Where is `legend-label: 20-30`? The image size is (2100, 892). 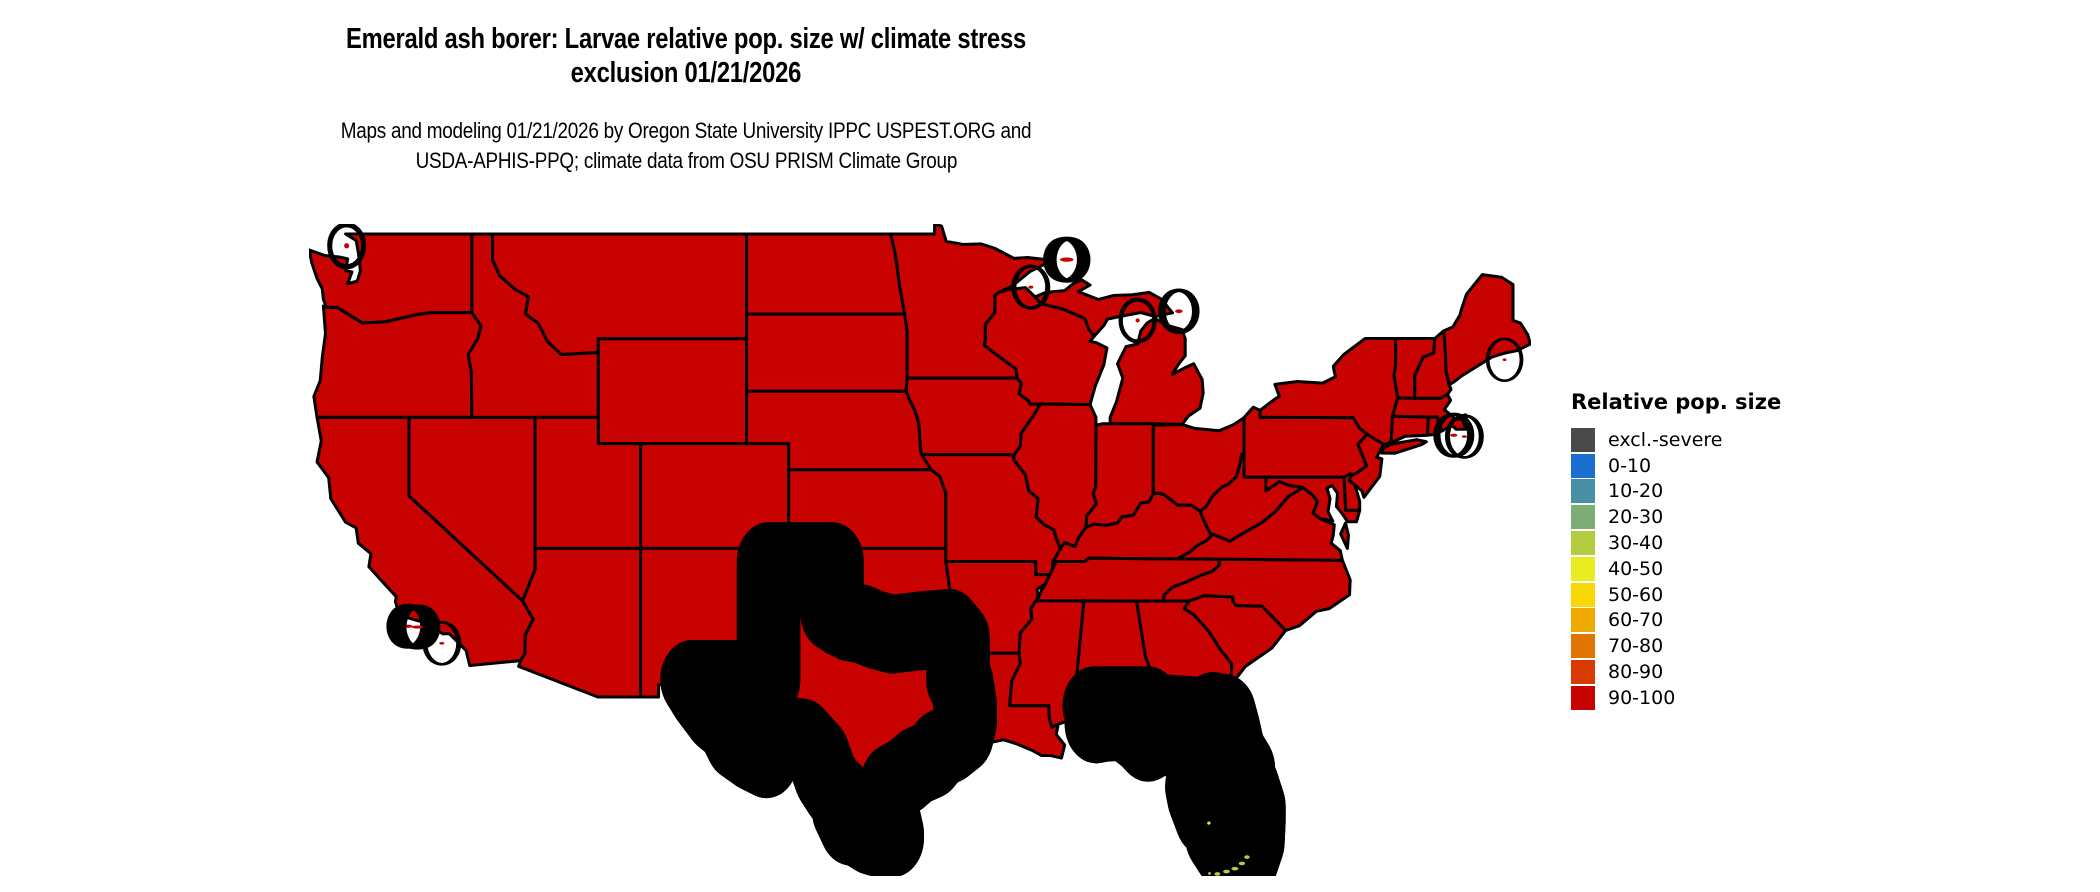 legend-label: 20-30 is located at coordinates (1636, 517).